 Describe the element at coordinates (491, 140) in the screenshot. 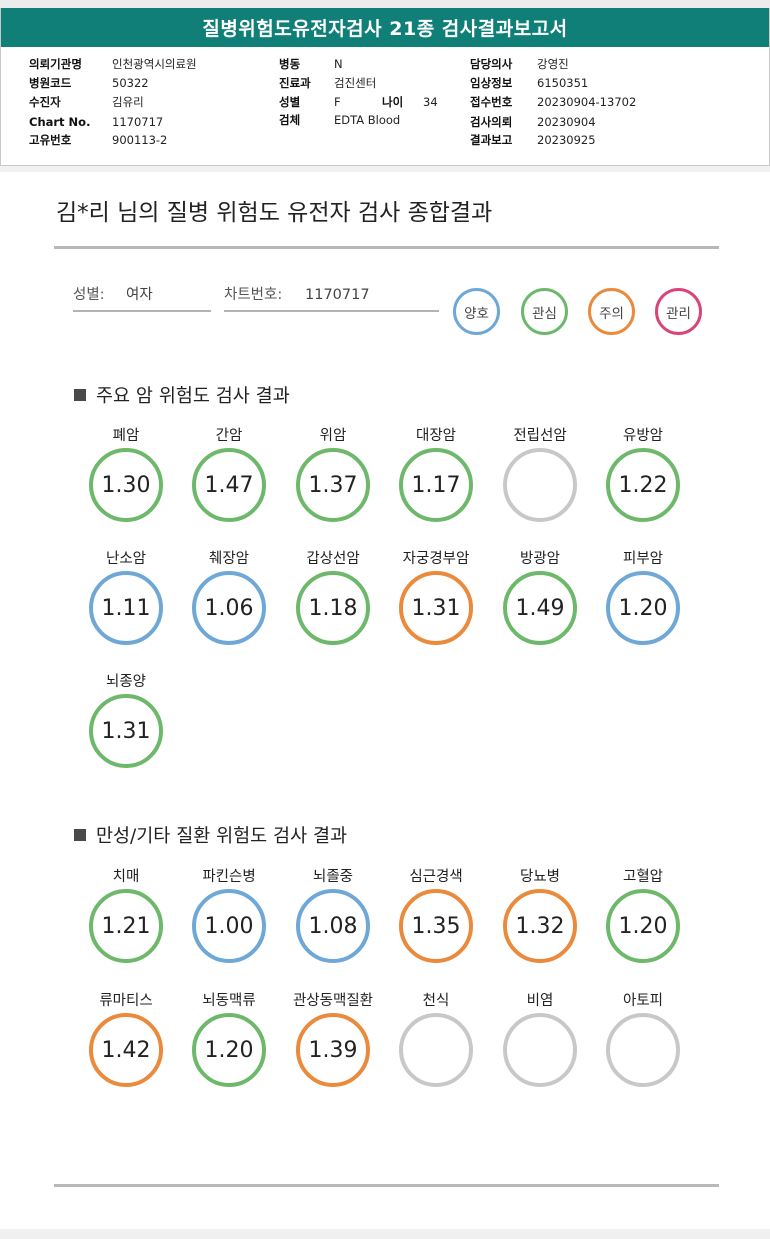

I see `report-date-label: 결과보고` at that location.